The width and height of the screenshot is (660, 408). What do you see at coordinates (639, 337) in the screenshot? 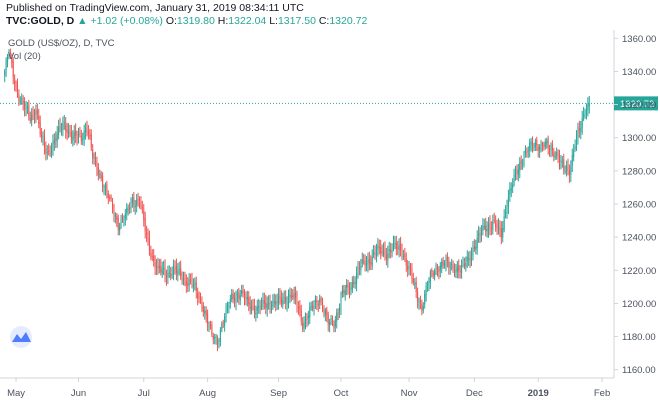
I see `y-tick-label: 1180.00` at bounding box center [639, 337].